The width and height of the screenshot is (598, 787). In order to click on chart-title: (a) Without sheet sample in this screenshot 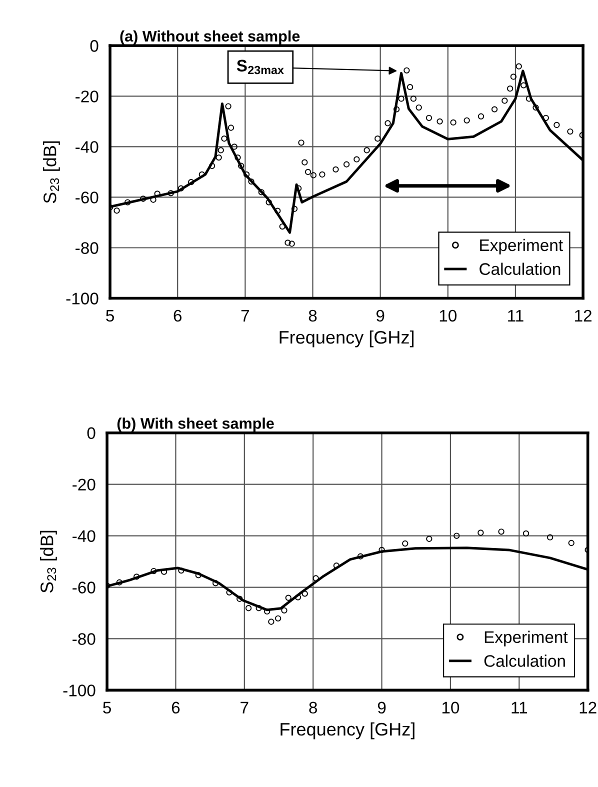, I will do `click(210, 37)`.